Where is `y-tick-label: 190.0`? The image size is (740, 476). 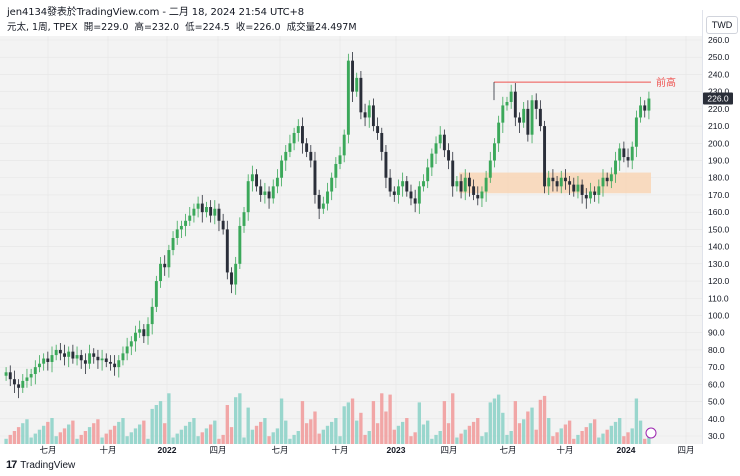 y-tick-label: 190.0 is located at coordinates (719, 161).